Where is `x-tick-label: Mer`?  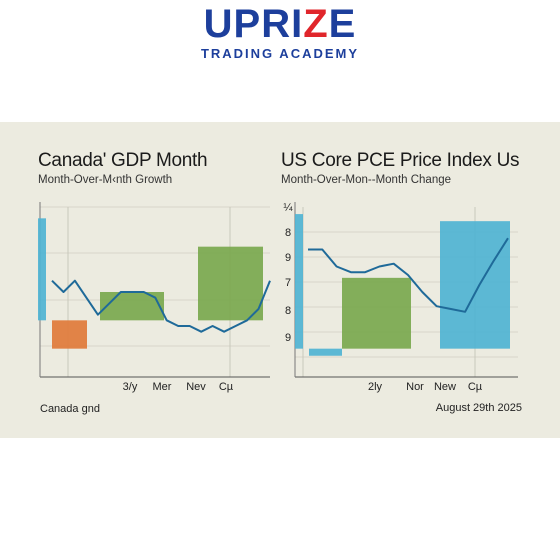 x-tick-label: Mer is located at coordinates (162, 387).